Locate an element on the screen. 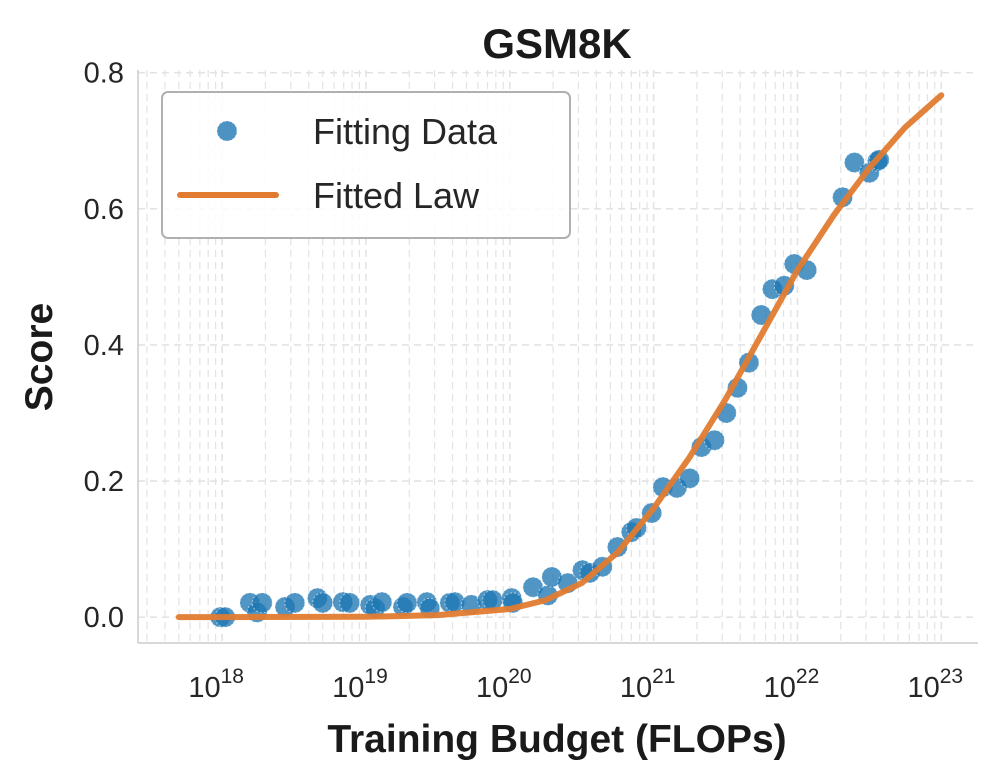 This screenshot has height=780, width=996. legend-label-fitting-data: Fitting Data is located at coordinates (405, 131).